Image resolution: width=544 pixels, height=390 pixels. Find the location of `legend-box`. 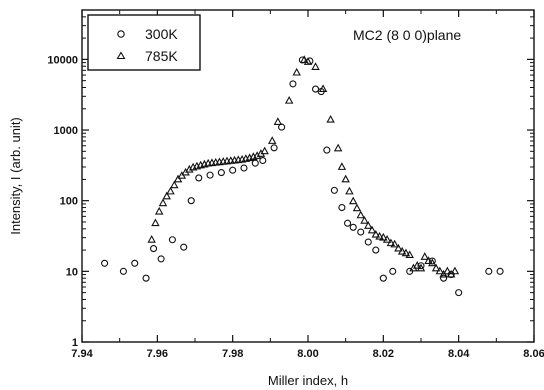

legend-box is located at coordinates (144, 42).